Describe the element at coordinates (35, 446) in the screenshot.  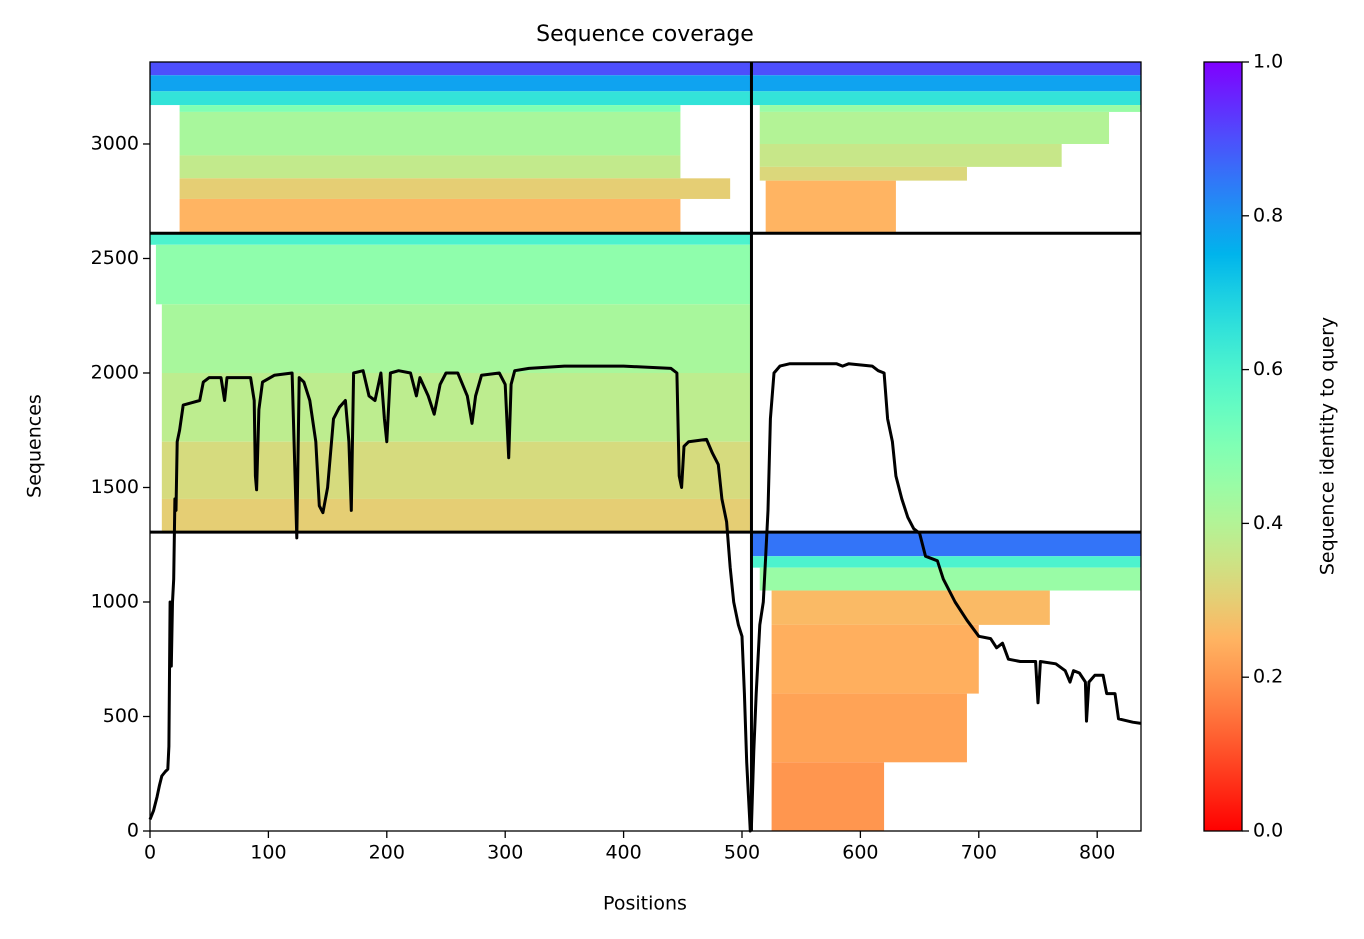
I see `y-axis-label: Sequences` at that location.